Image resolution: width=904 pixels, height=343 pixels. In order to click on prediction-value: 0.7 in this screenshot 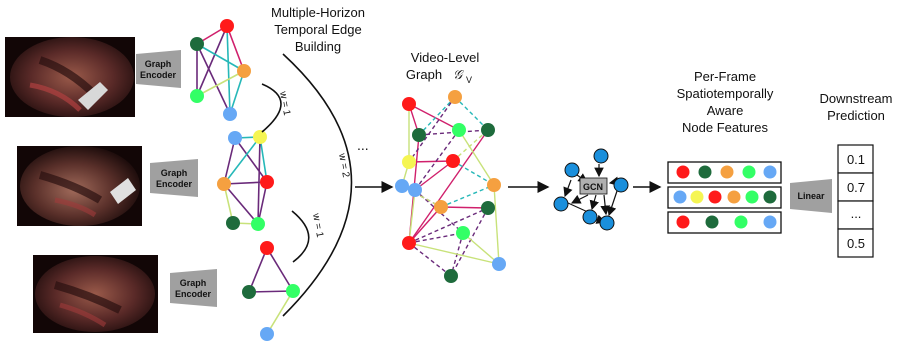, I will do `click(856, 187)`.